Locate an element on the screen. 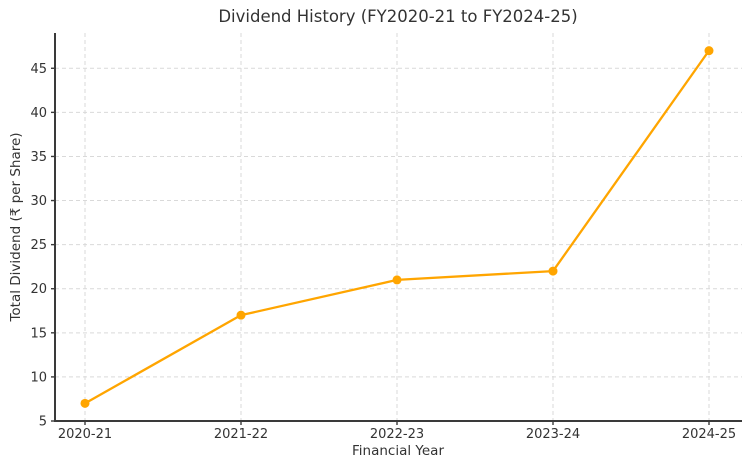 This screenshot has width=752, height=469. y-tick-label: 25 is located at coordinates (38, 245).